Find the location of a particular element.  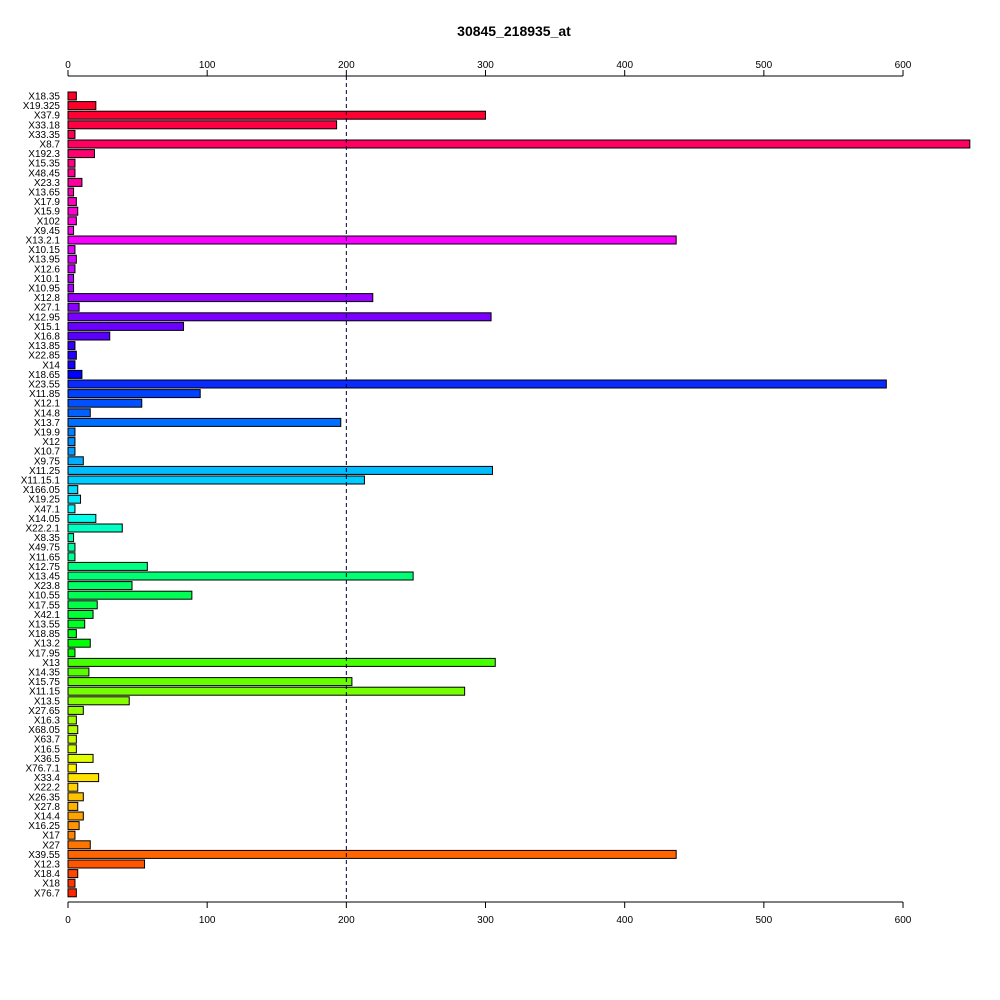

tick-label-top: 500 is located at coordinates (764, 65).